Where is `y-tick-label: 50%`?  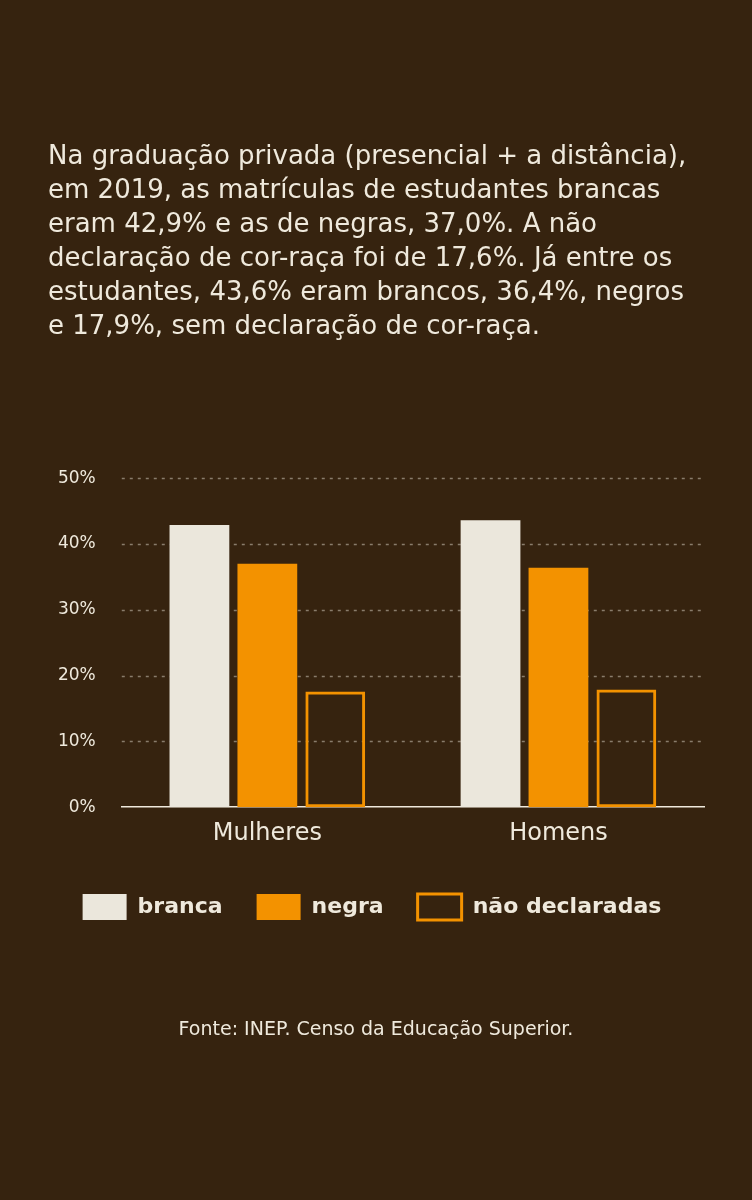 y-tick-label: 50% is located at coordinates (76, 476).